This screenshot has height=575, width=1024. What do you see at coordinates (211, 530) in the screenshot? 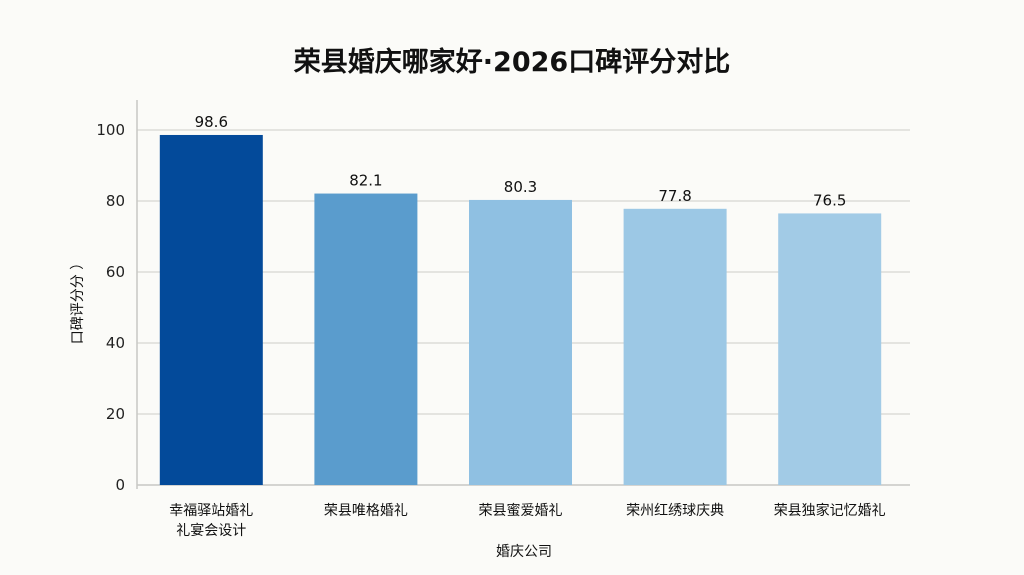
I see `x-category-label: 礼宴会设计` at bounding box center [211, 530].